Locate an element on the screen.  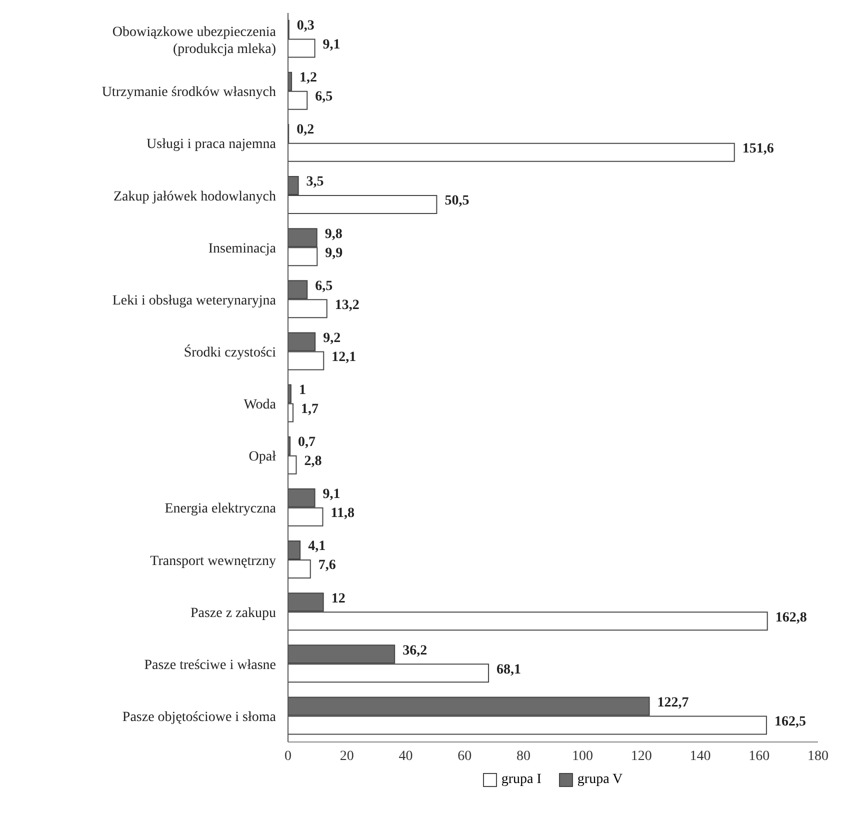
data-label: 122,7 is located at coordinates (673, 702).